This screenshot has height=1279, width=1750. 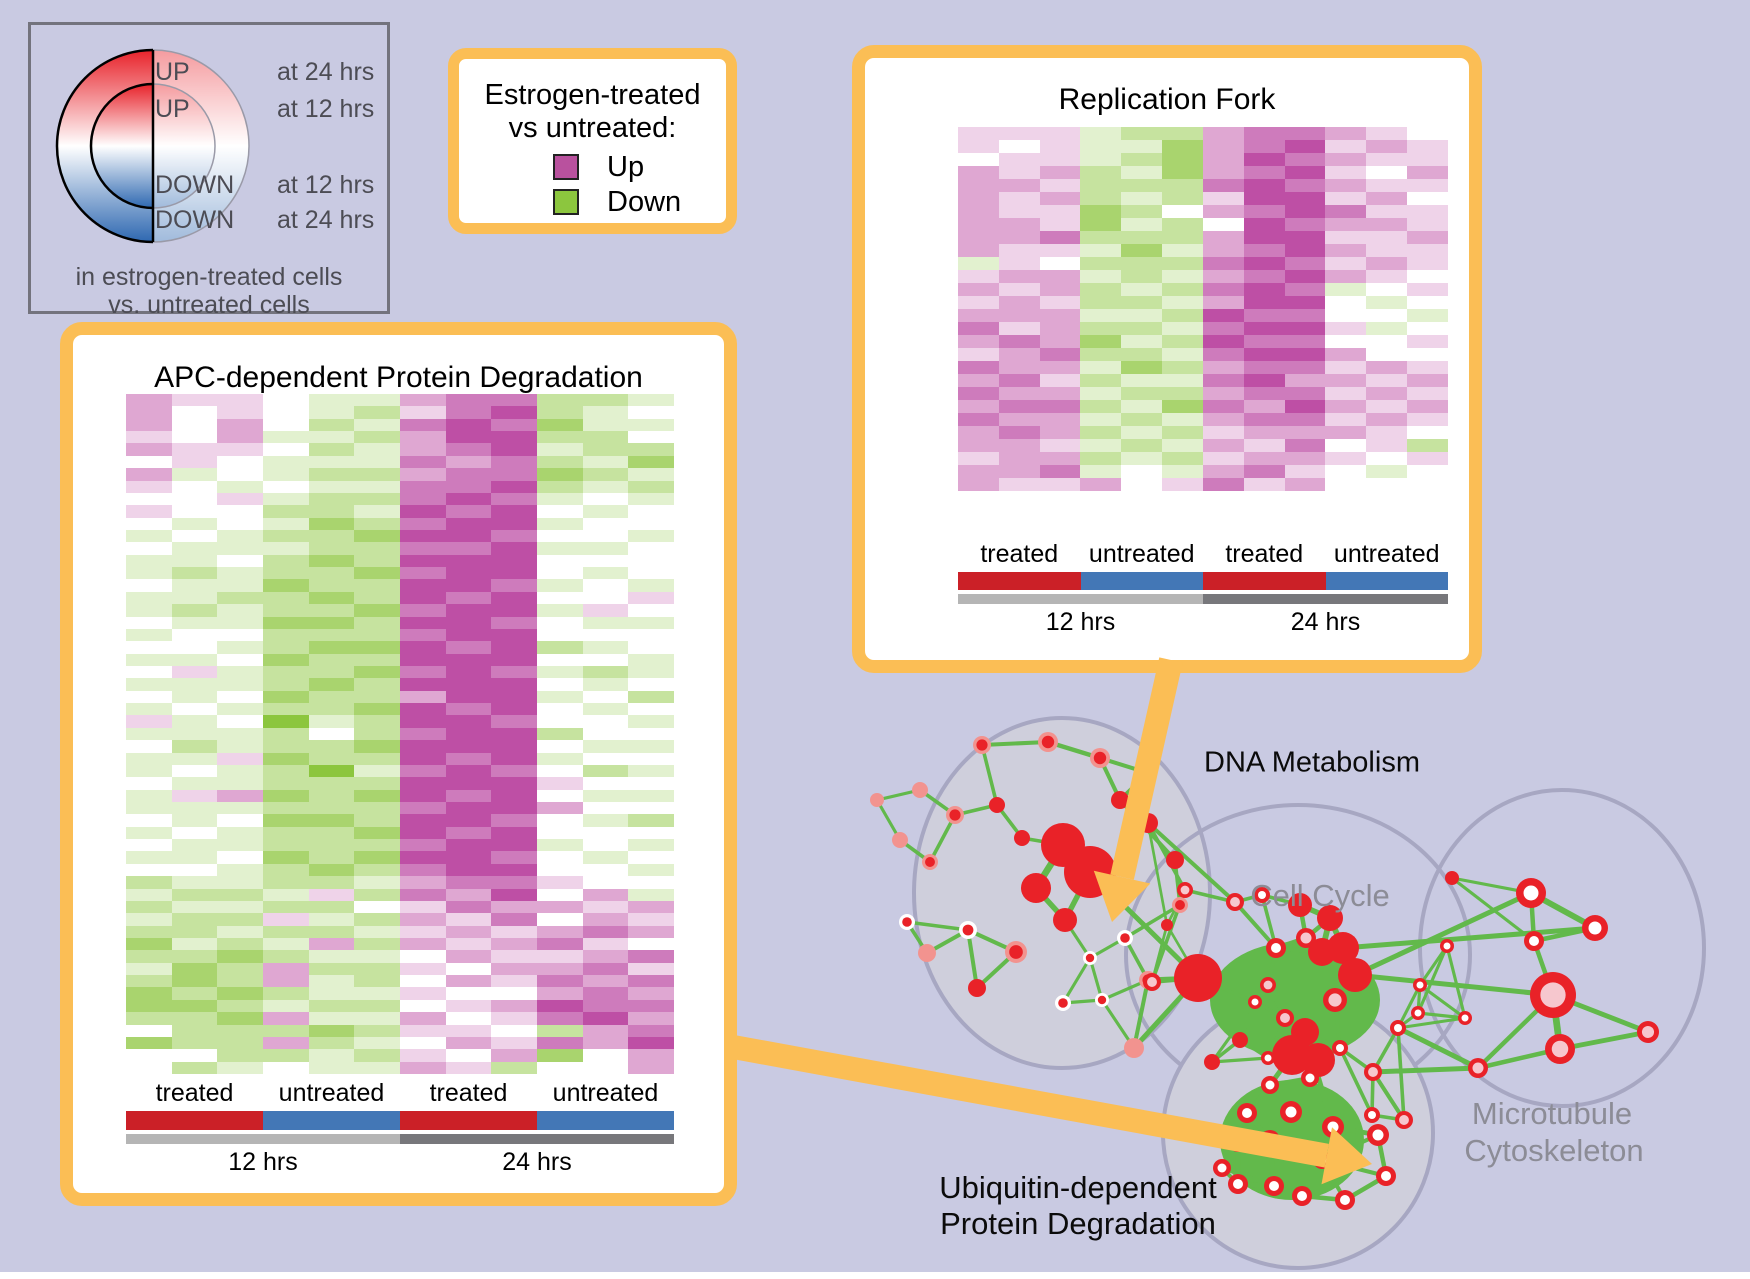 I want to click on treated-bar, so click(x=1264, y=581).